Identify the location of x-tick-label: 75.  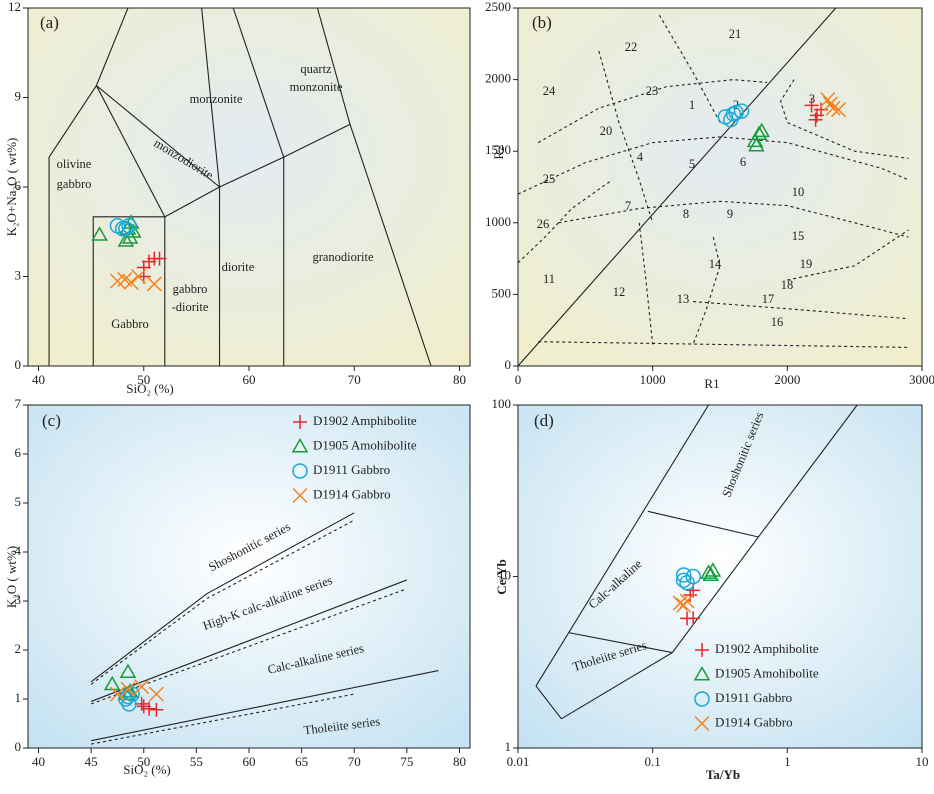
(406, 761).